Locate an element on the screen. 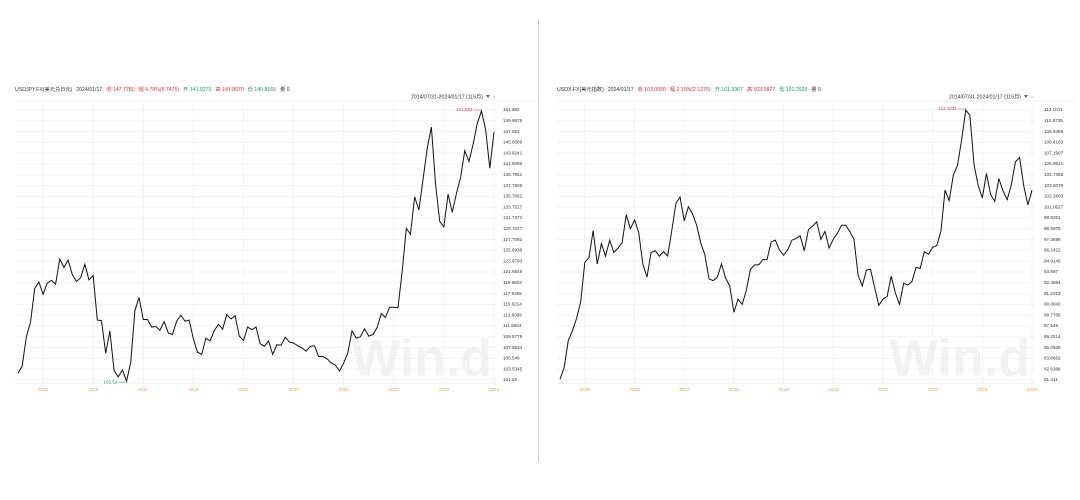 The height and width of the screenshot is (500, 1080). y-tick-label: 105.549 is located at coordinates (511, 358).